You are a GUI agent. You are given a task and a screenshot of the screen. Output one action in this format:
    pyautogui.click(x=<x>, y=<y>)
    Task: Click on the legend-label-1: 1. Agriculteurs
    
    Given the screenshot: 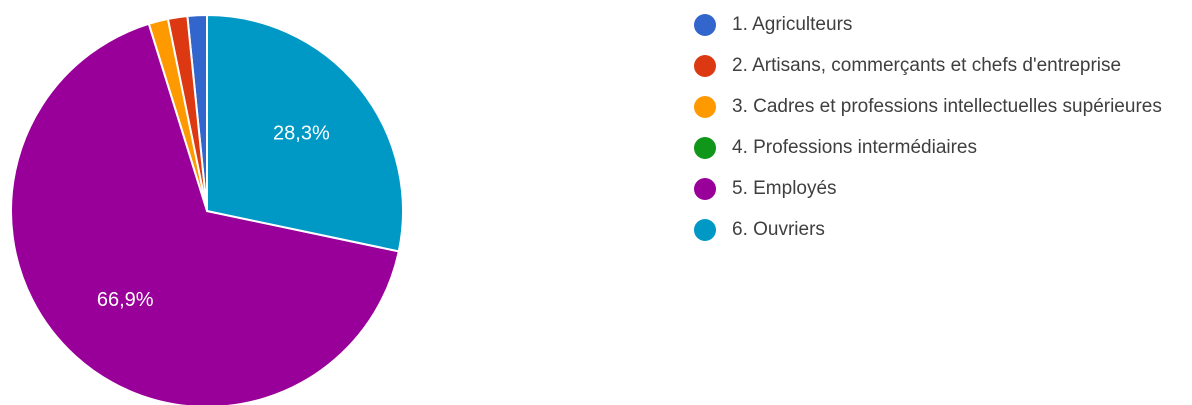 What is the action you would take?
    pyautogui.click(x=792, y=24)
    